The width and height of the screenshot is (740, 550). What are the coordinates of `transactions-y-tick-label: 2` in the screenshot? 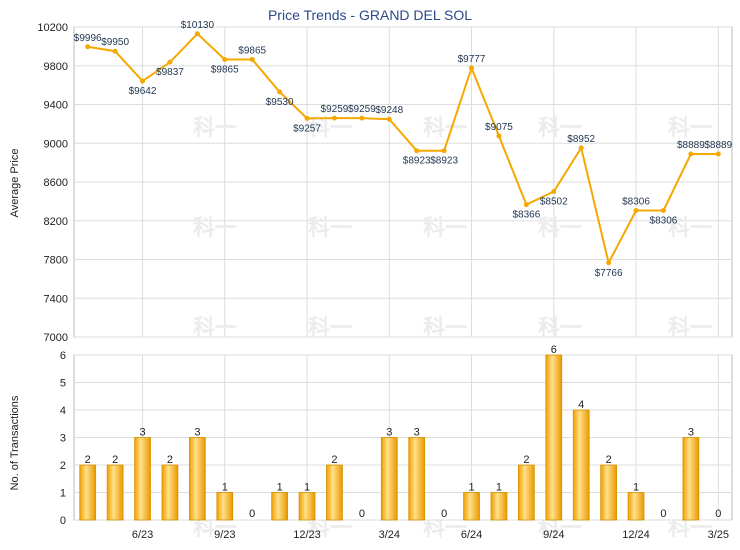 It's located at (63, 466).